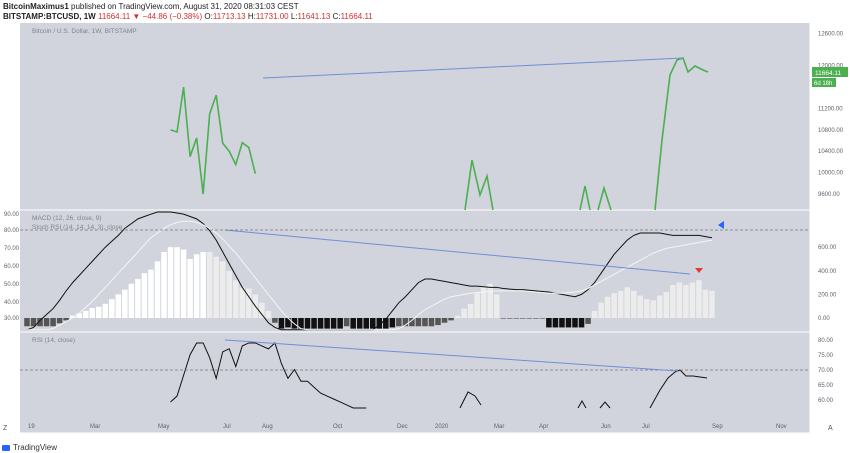  Describe the element at coordinates (251, 16) in the screenshot. I see `high-label: H:` at that location.